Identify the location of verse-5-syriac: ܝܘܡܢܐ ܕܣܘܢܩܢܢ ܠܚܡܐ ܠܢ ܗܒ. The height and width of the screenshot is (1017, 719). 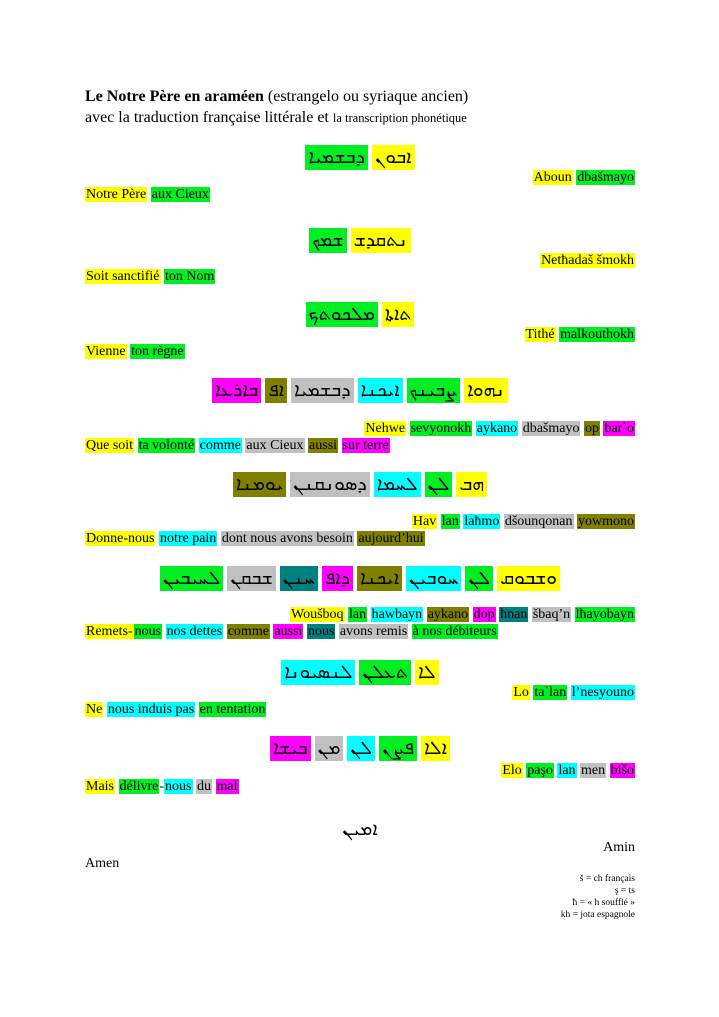
(360, 484).